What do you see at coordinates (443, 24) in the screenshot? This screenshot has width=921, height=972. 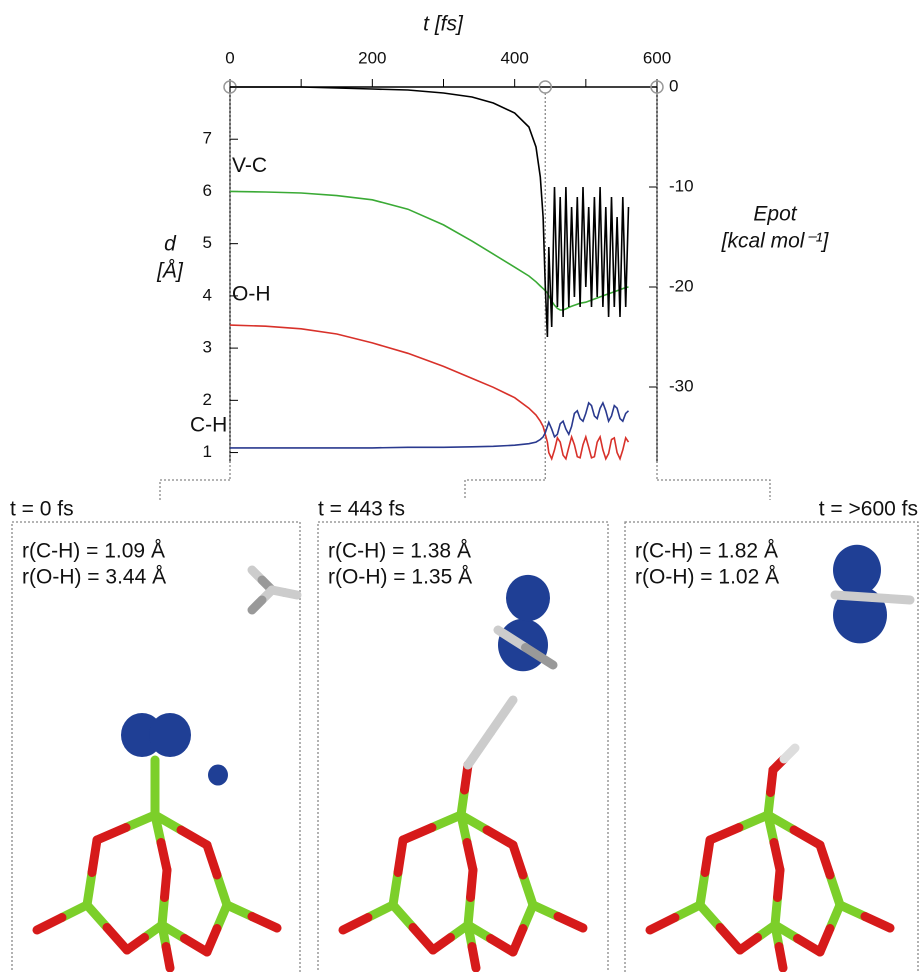 I see `x-axis-title: t [fs]` at bounding box center [443, 24].